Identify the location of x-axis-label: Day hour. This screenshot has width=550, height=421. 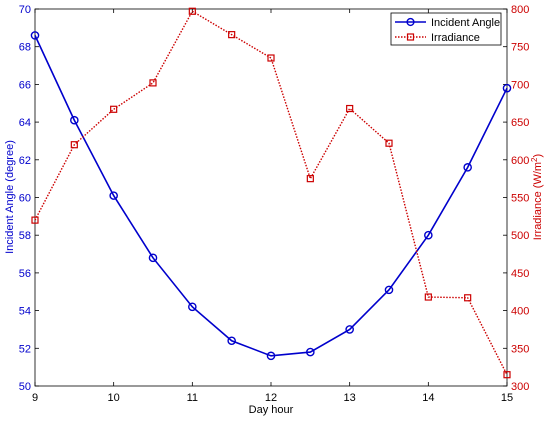
(271, 410).